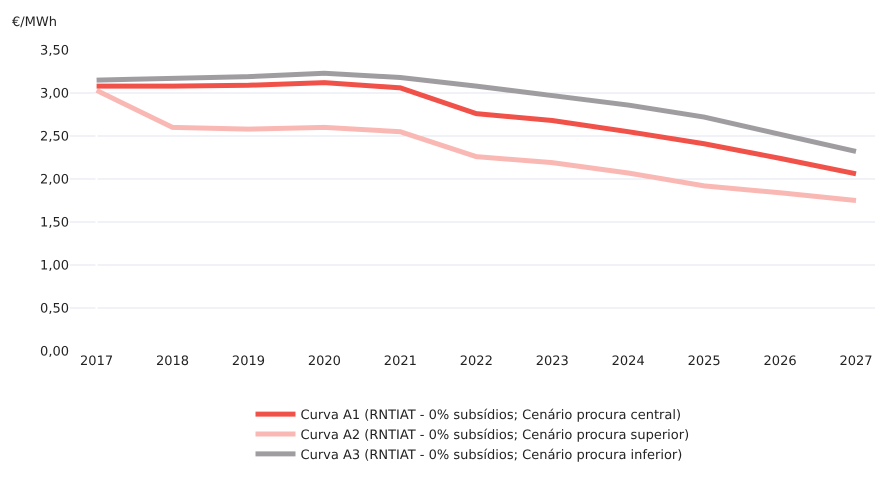  Describe the element at coordinates (552, 361) in the screenshot. I see `x-tick-label: 2023` at that location.